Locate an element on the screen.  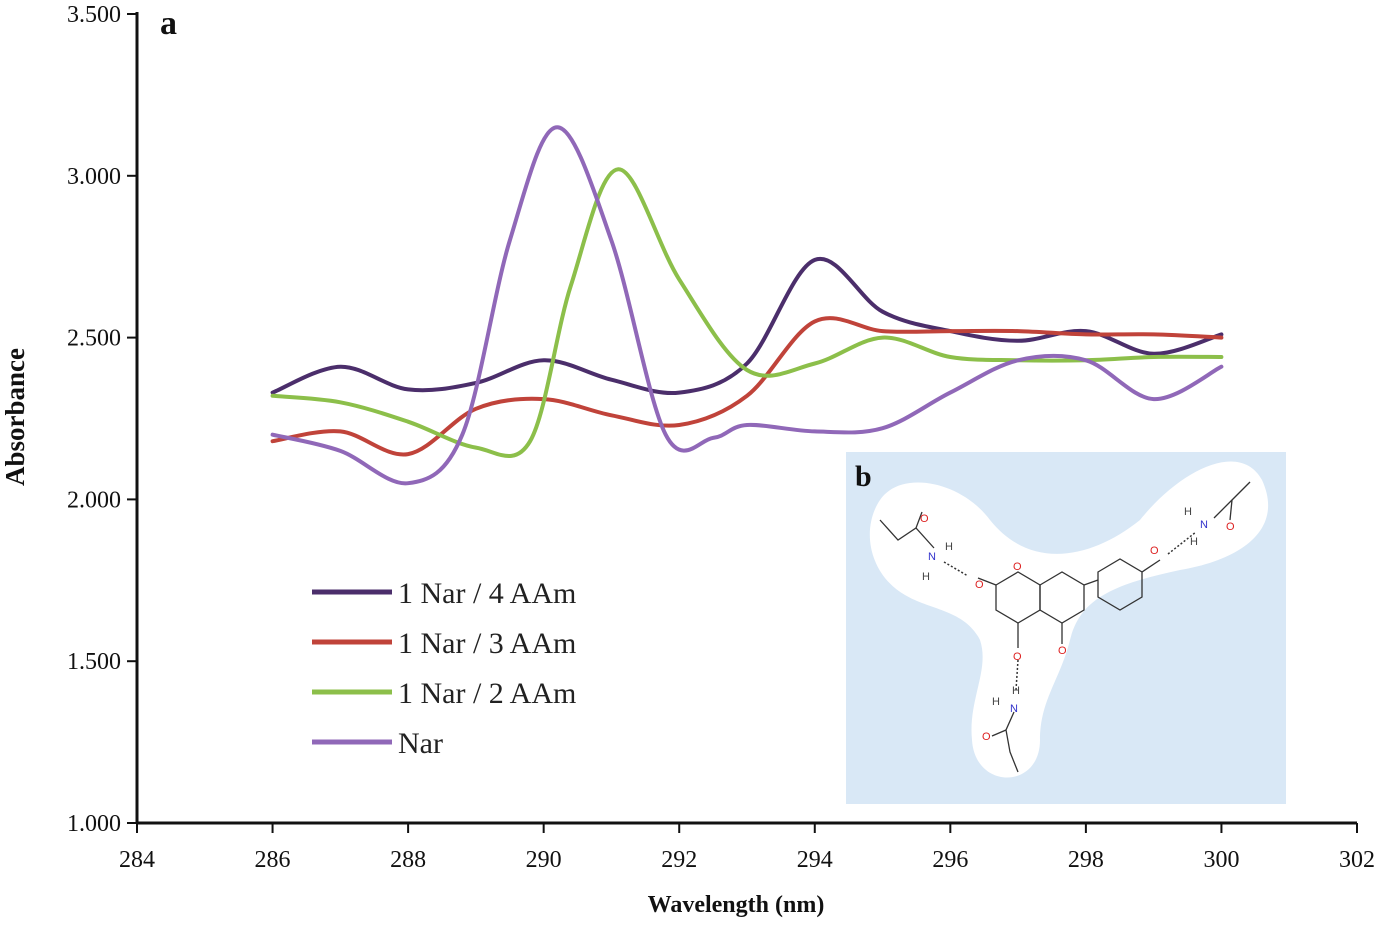
atom-h-3b: H is located at coordinates (1016, 691).